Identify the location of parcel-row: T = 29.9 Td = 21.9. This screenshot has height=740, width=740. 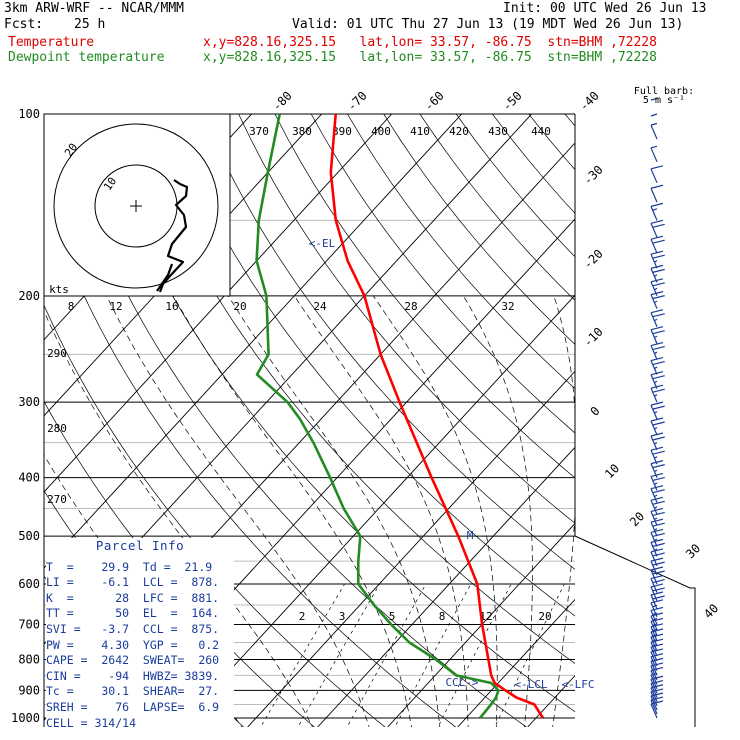
(129, 566).